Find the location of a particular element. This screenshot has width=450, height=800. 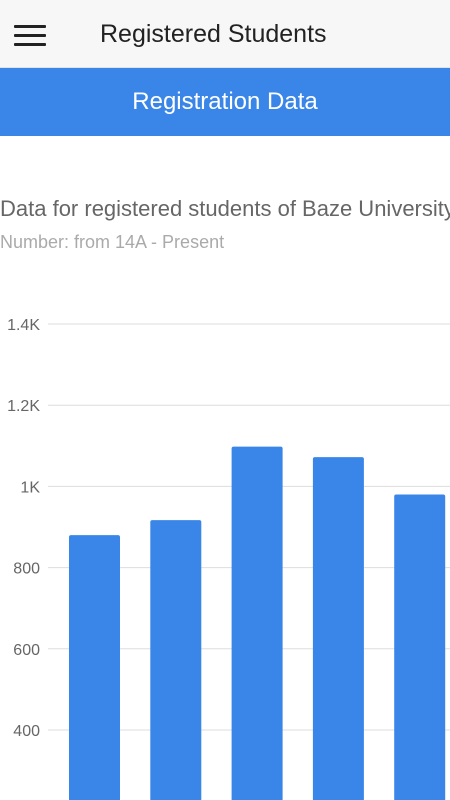

y-tick-label: 1.2K is located at coordinates (23, 406).